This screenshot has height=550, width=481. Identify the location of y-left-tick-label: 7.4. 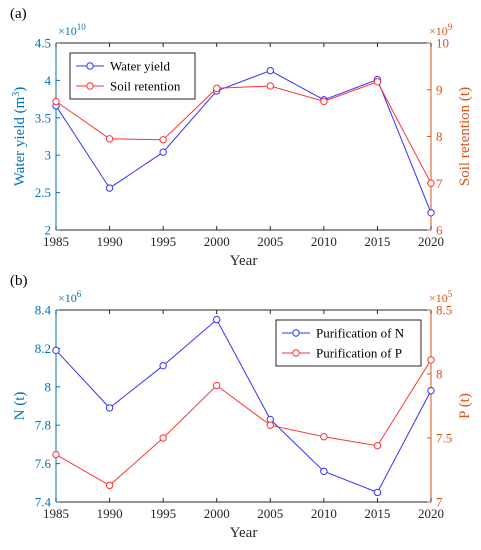
(43, 502).